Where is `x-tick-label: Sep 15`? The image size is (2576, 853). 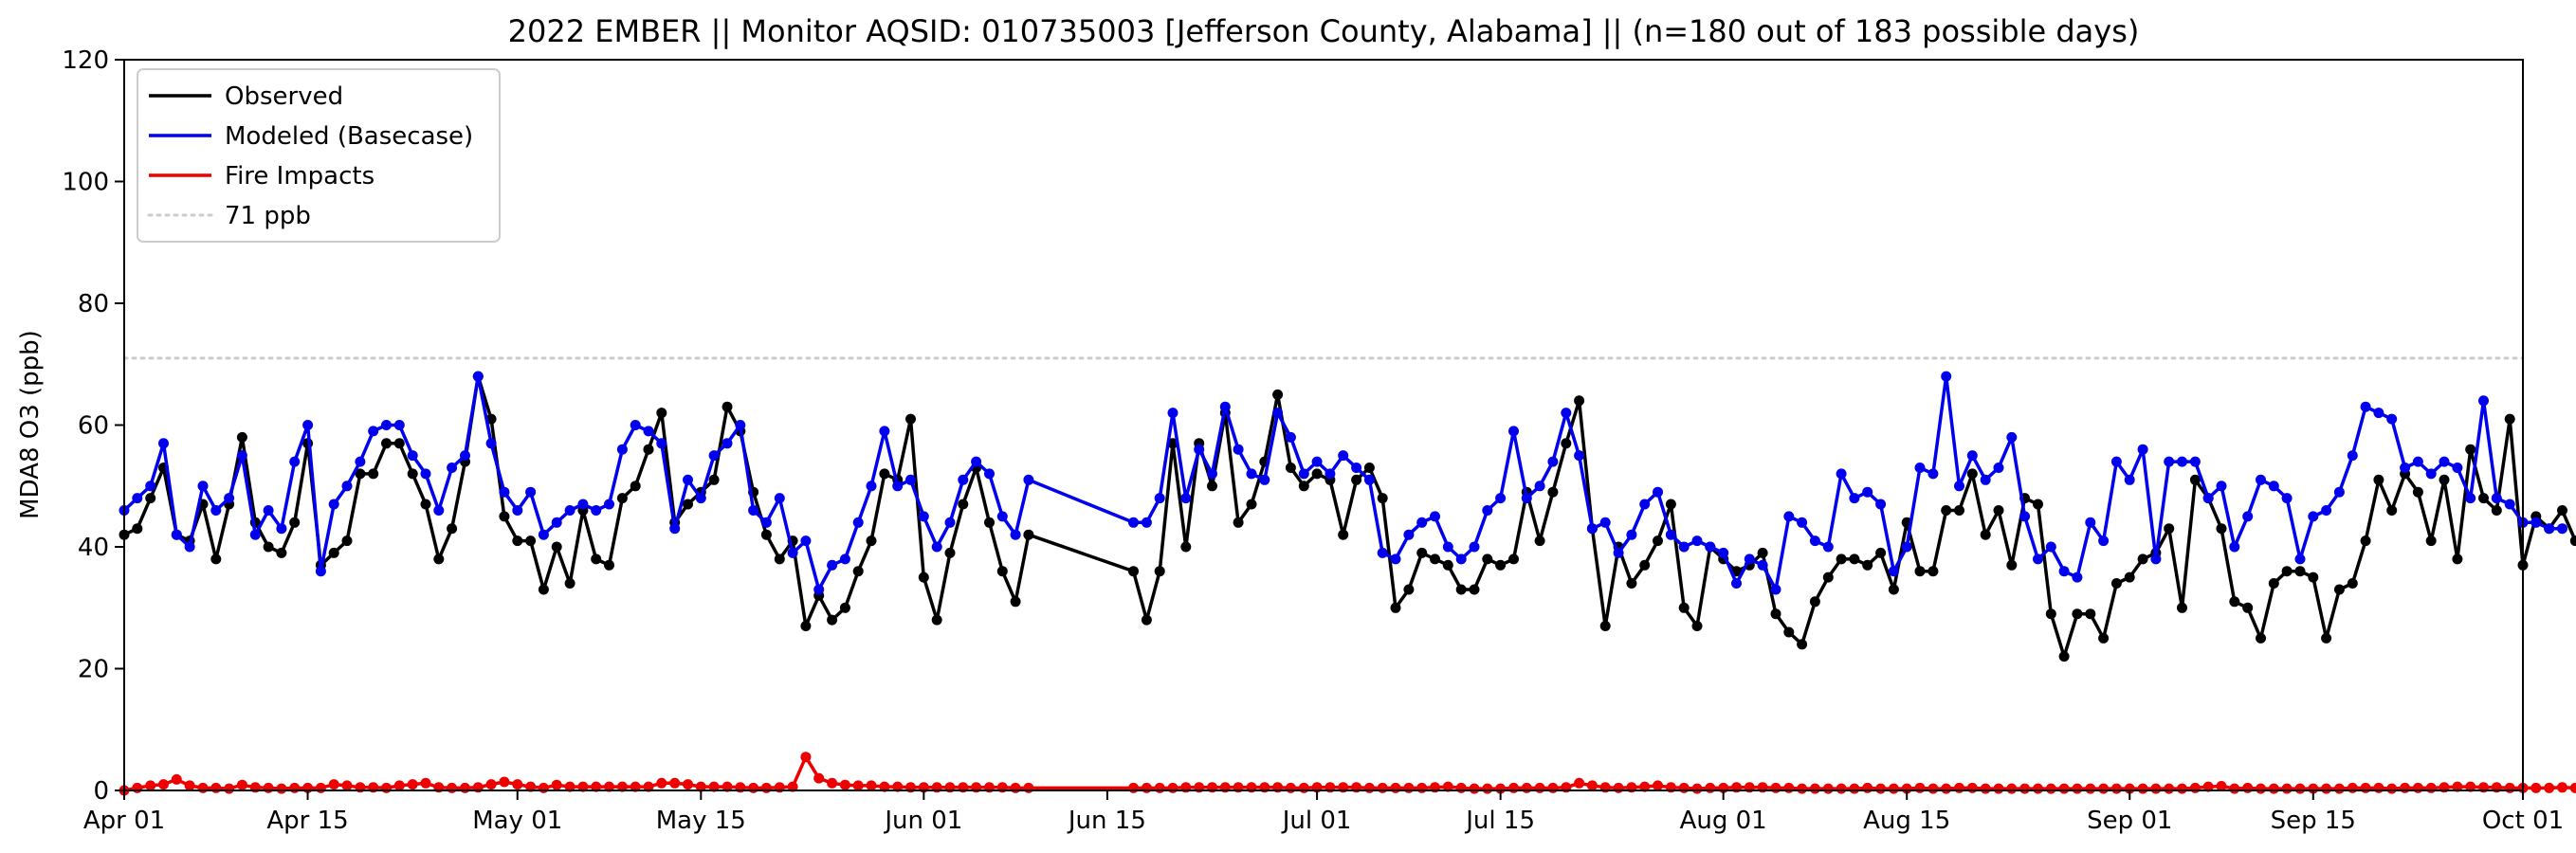
x-tick-label: Sep 15 is located at coordinates (2313, 821).